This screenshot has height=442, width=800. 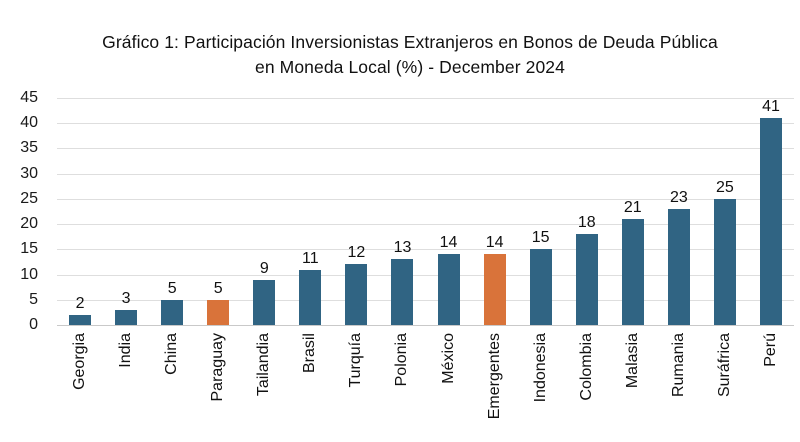 I want to click on x-label-slot: Malasia, so click(x=633, y=385).